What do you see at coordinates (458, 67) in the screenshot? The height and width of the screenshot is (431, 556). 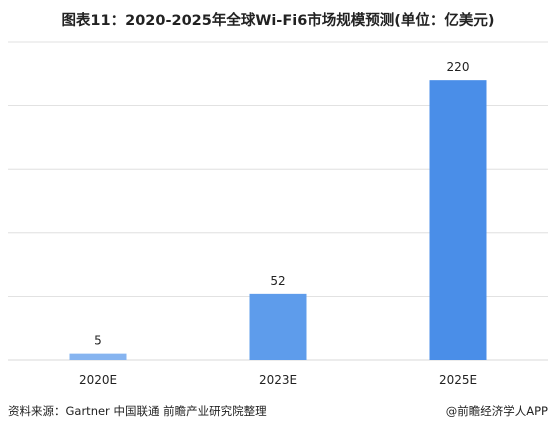 I see `data-label-2025E: 220` at bounding box center [458, 67].